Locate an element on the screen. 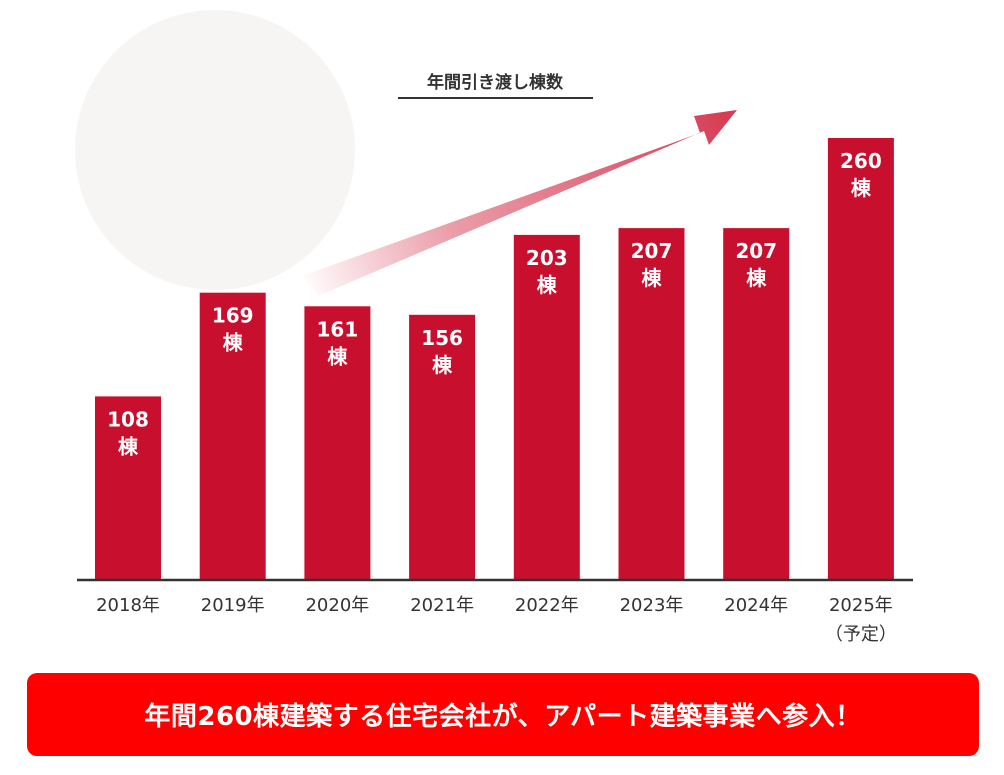 The image size is (1004, 775). bar-value-label: 156 is located at coordinates (442, 338).